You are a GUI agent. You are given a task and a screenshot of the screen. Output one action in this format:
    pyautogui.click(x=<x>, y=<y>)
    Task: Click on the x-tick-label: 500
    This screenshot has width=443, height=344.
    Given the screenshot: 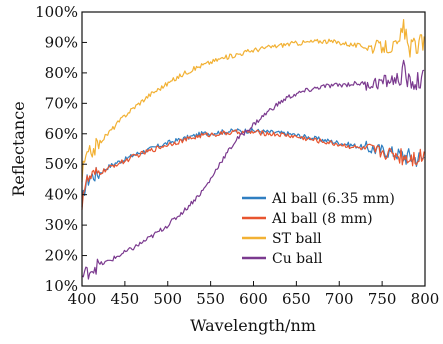 What is the action you would take?
    pyautogui.click(x=167, y=299)
    